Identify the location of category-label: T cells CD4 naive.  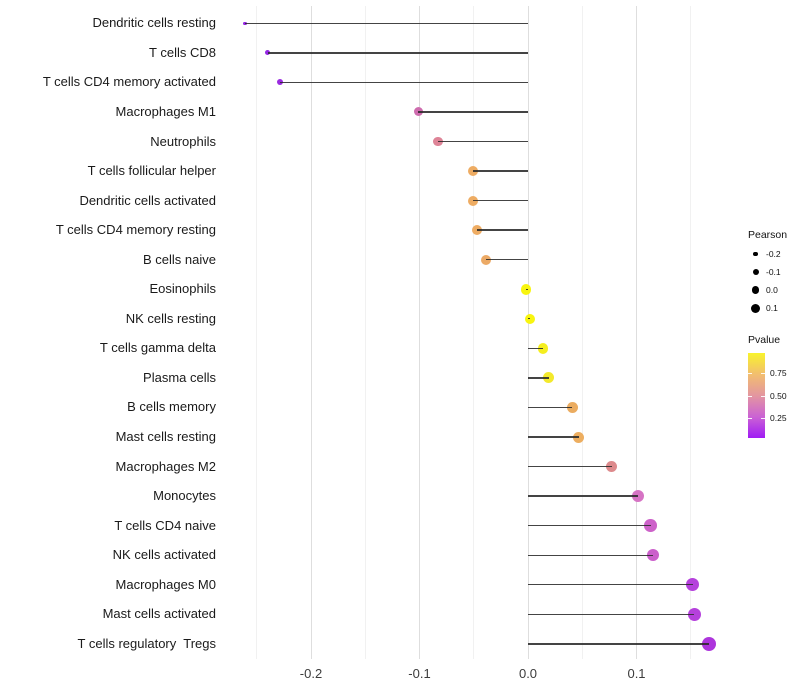
(165, 525).